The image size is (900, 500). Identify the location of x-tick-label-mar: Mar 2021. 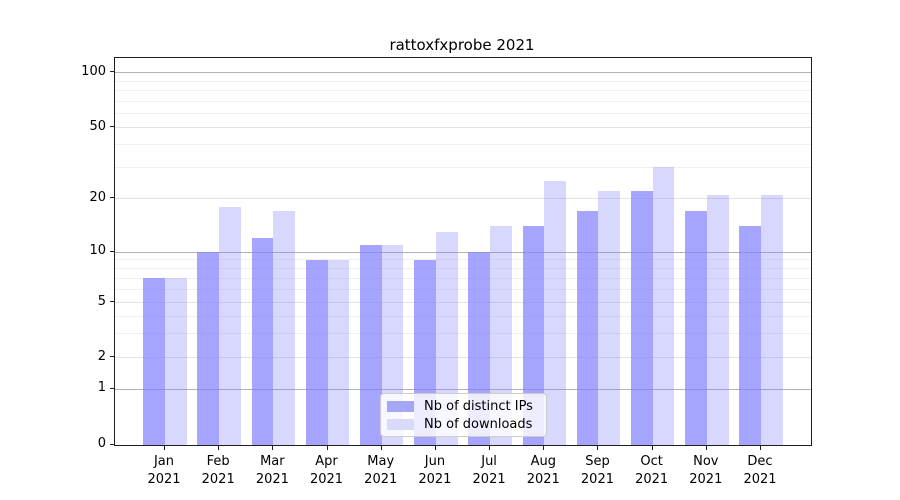
(272, 470).